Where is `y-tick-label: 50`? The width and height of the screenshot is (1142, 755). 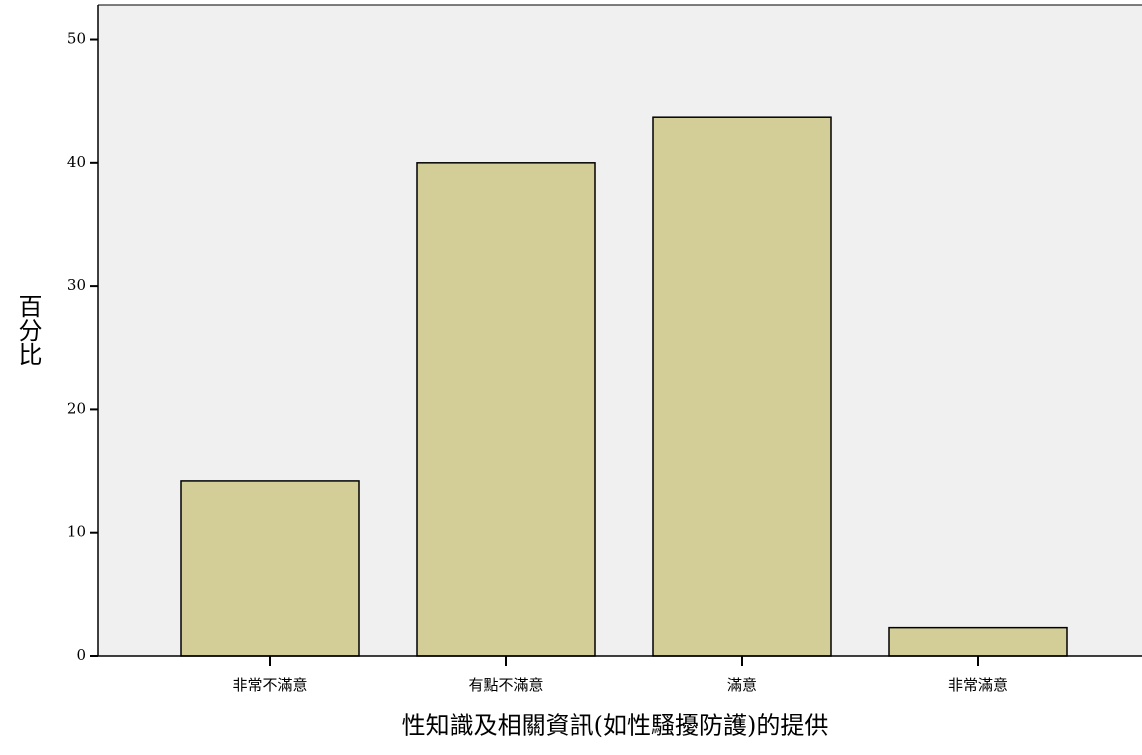 y-tick-label: 50 is located at coordinates (76, 39).